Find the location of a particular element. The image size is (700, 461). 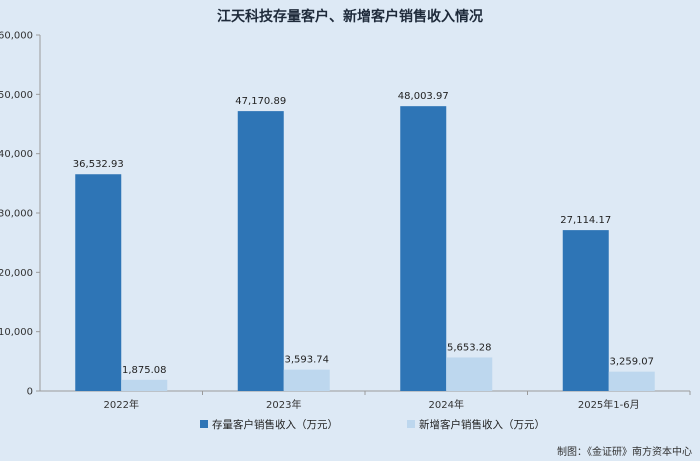

data-label: 47,170.89 is located at coordinates (260, 101).